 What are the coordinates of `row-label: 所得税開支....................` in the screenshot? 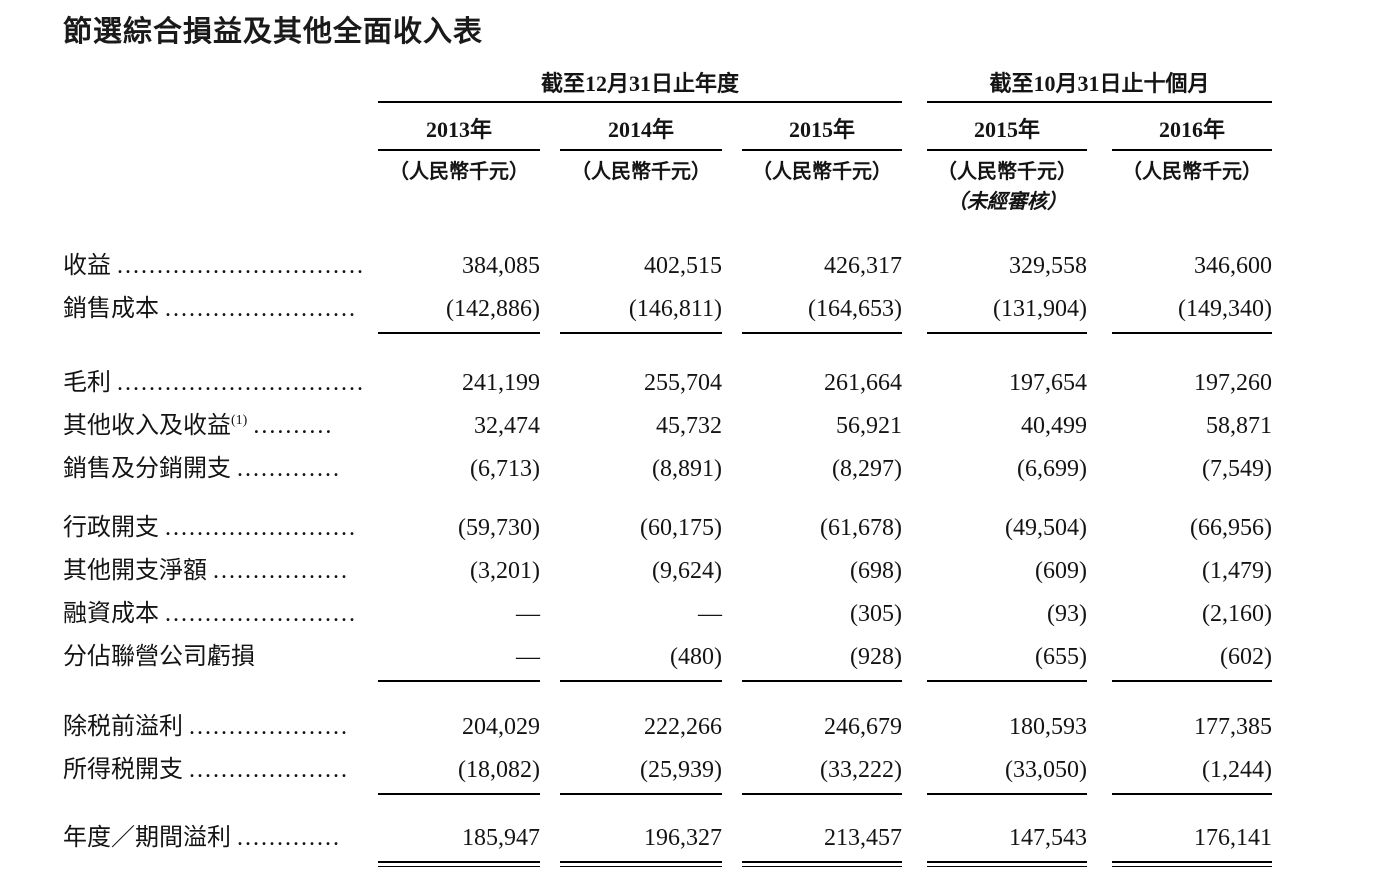 It's located at (220, 770).